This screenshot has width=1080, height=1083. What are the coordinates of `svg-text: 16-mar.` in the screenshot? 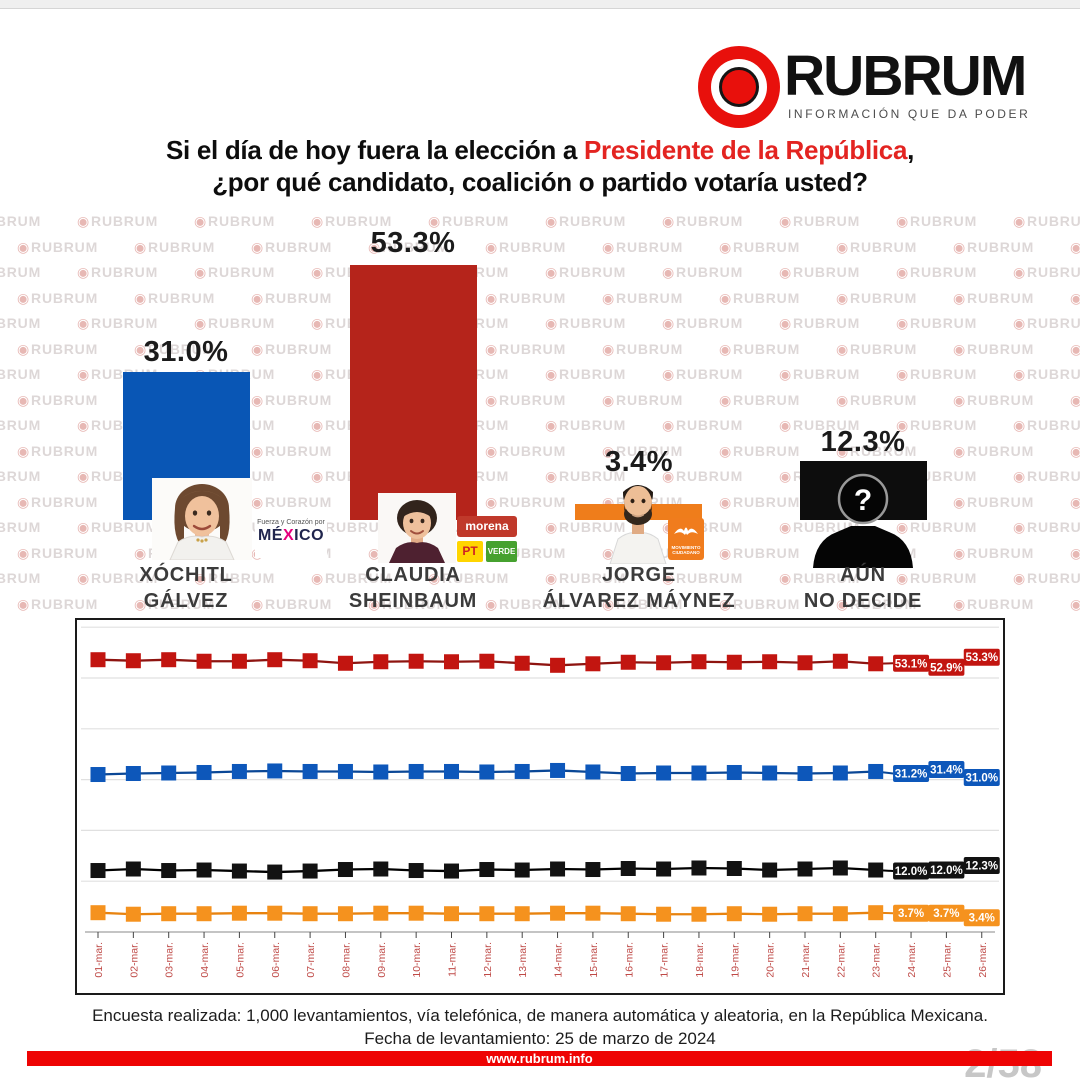 It's located at (629, 960).